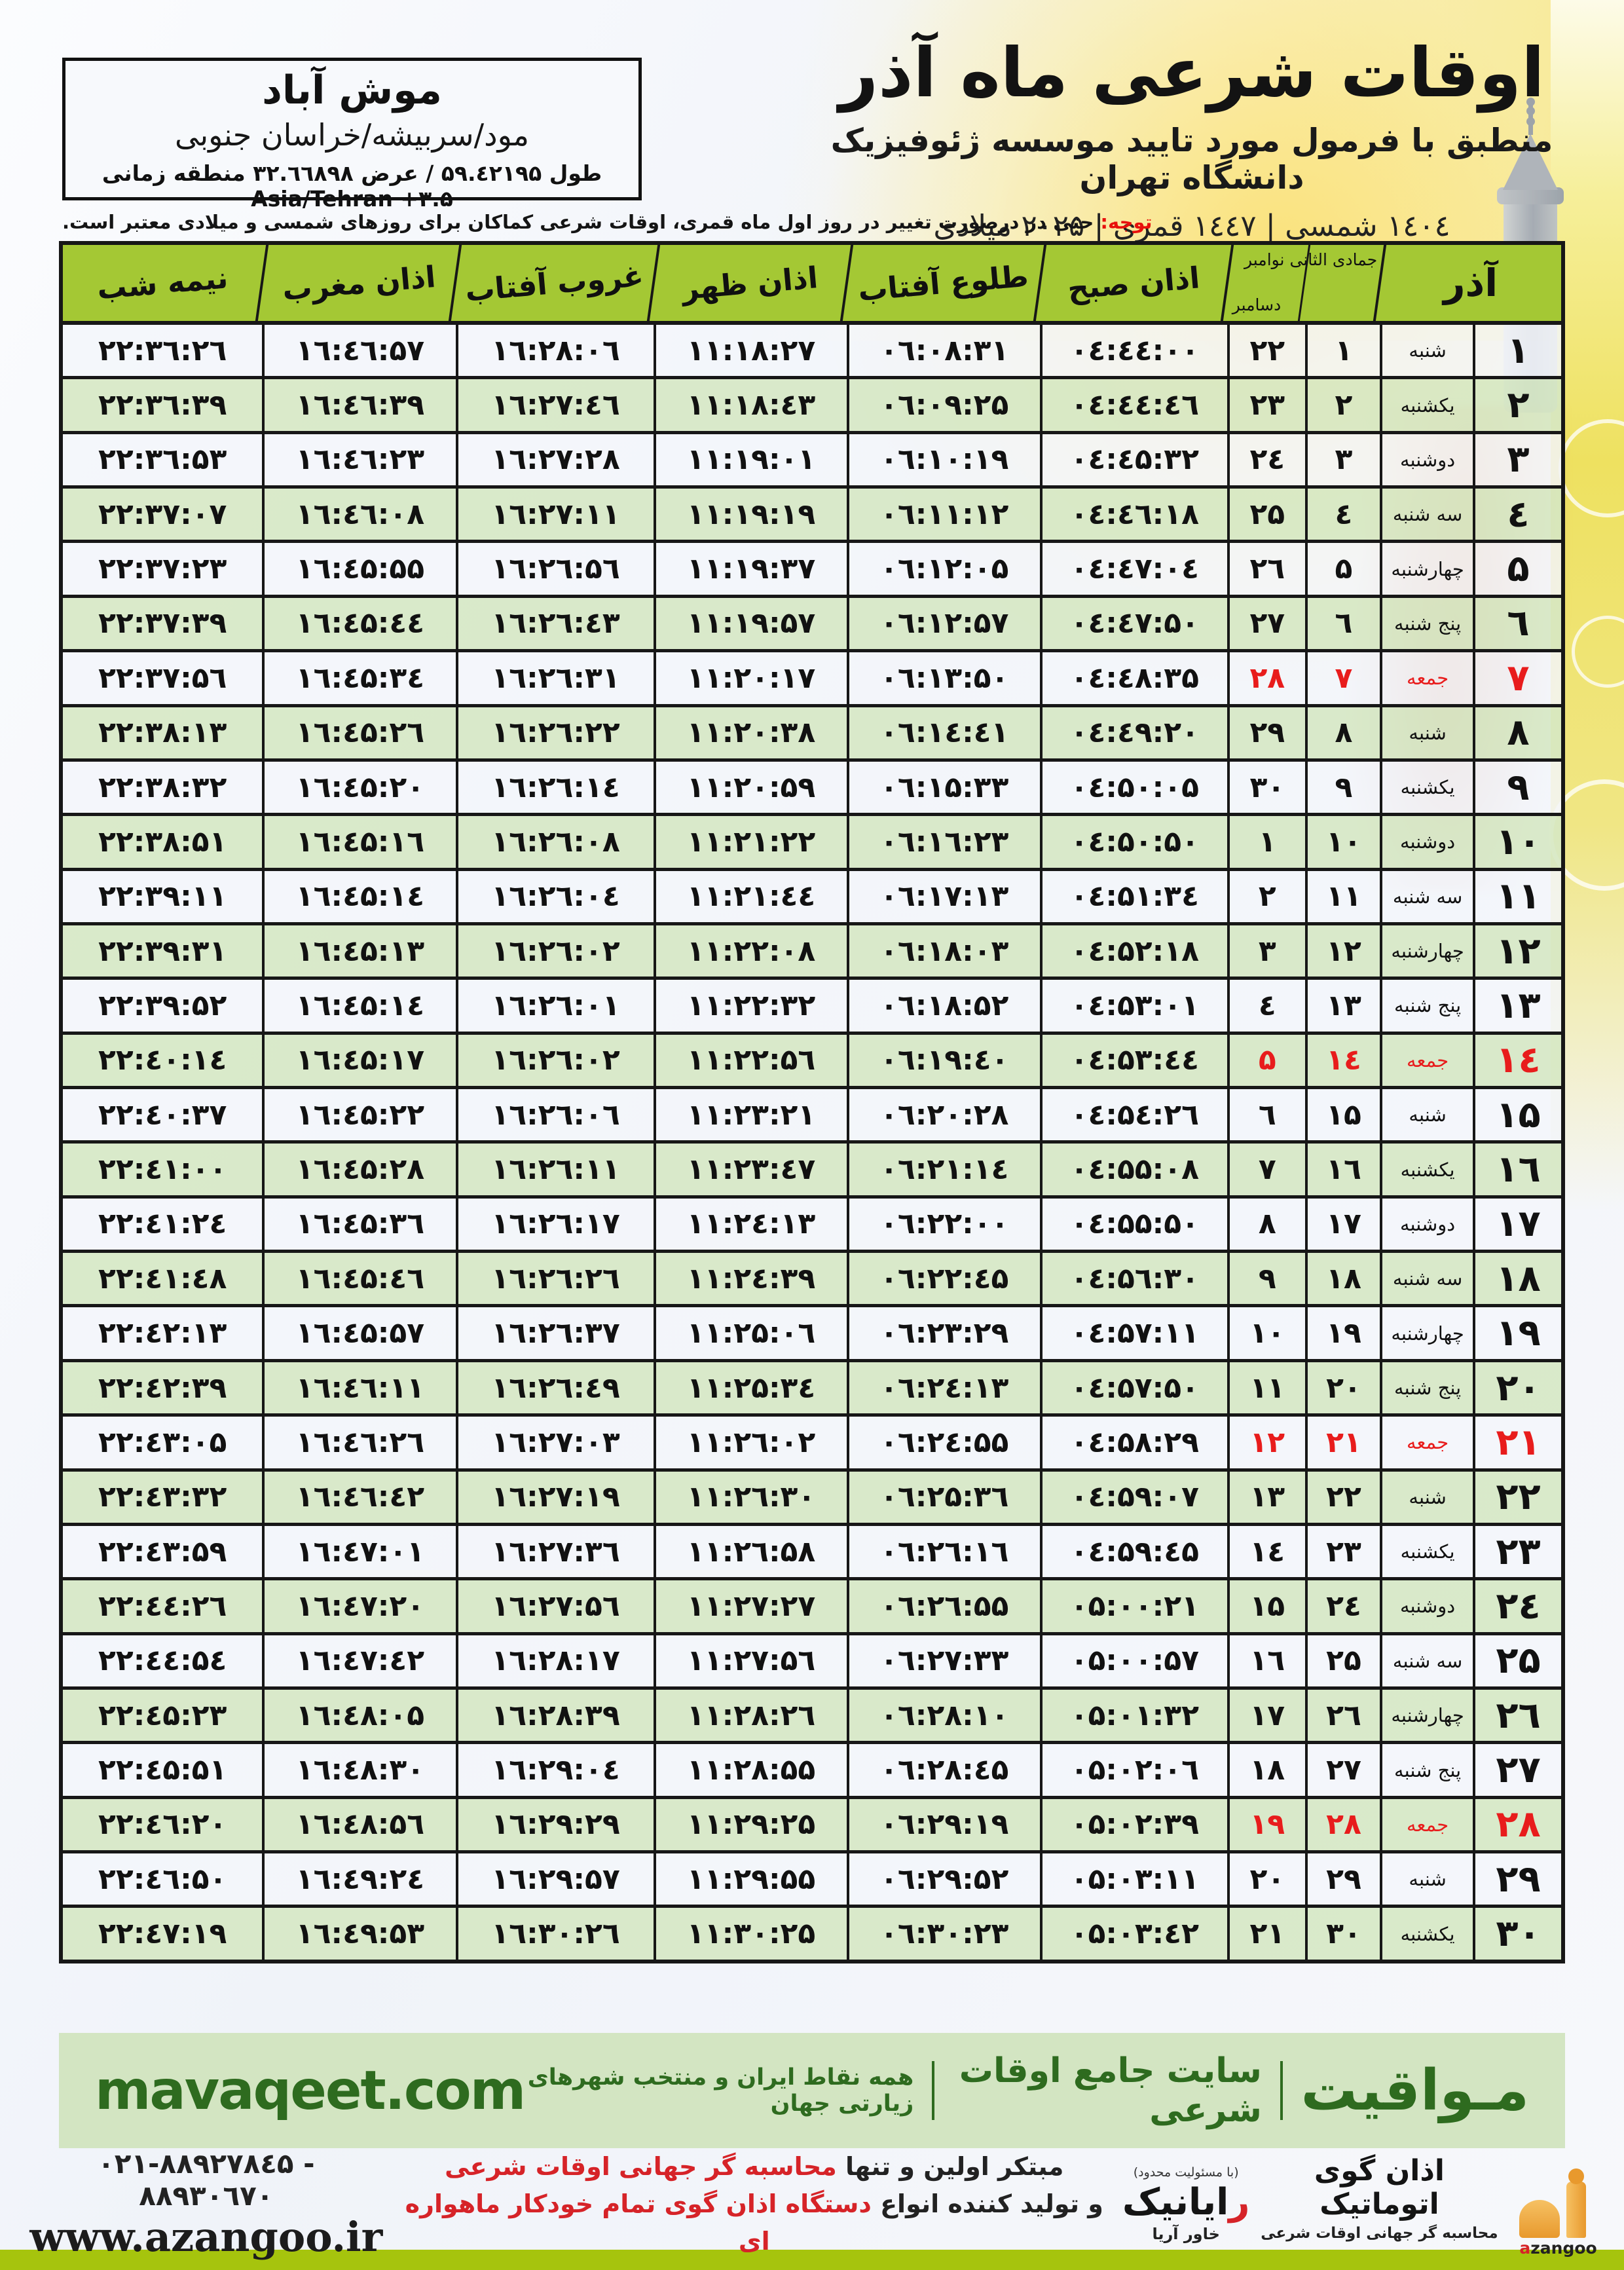 This screenshot has width=1624, height=2270. What do you see at coordinates (1426, 1824) in the screenshot?
I see `cell-weekday: جمعه` at bounding box center [1426, 1824].